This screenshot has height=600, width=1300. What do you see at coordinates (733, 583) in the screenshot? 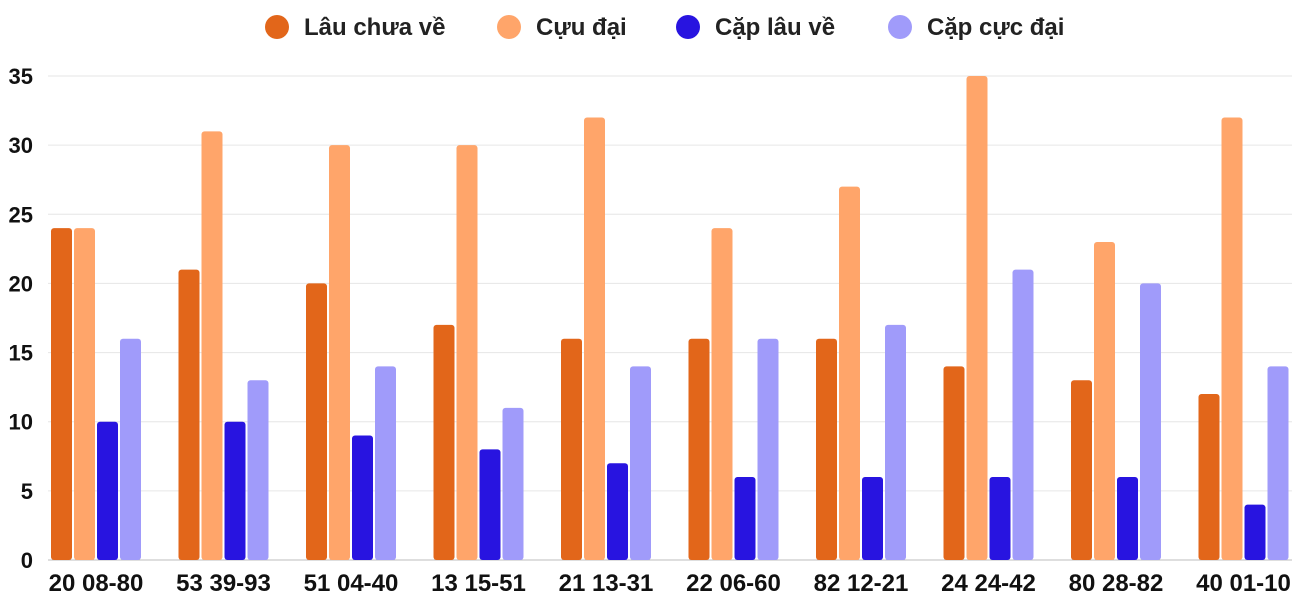
I see `x-tick-label: 22 06-60` at bounding box center [733, 583].